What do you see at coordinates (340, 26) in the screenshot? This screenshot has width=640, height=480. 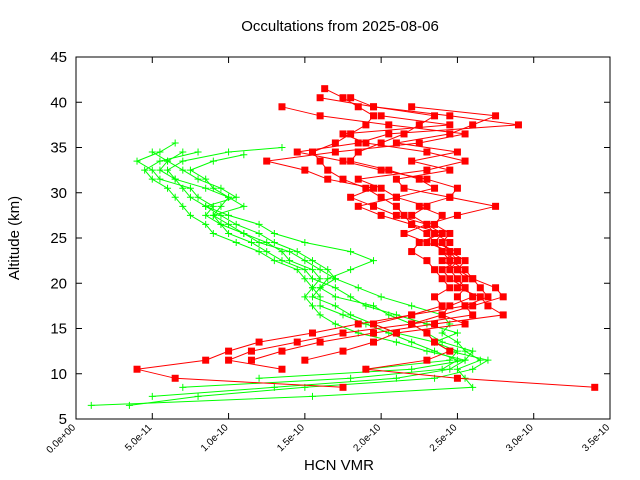 I see `chart-title: Occultations from 2025-08-06` at bounding box center [340, 26].